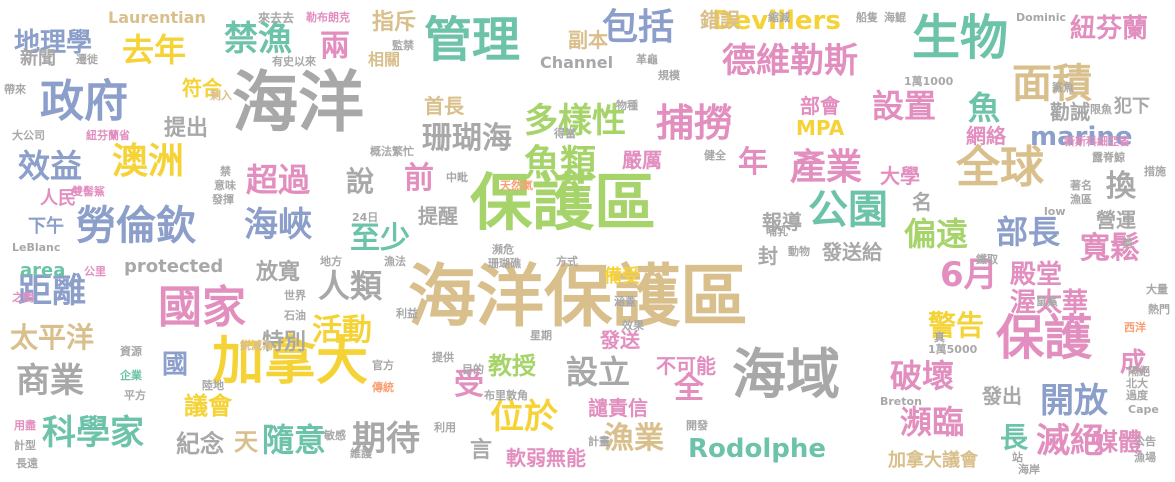 This screenshot has width=1175, height=482. Describe the element at coordinates (328, 17) in the screenshot. I see `word: 勒布朗克` at that location.